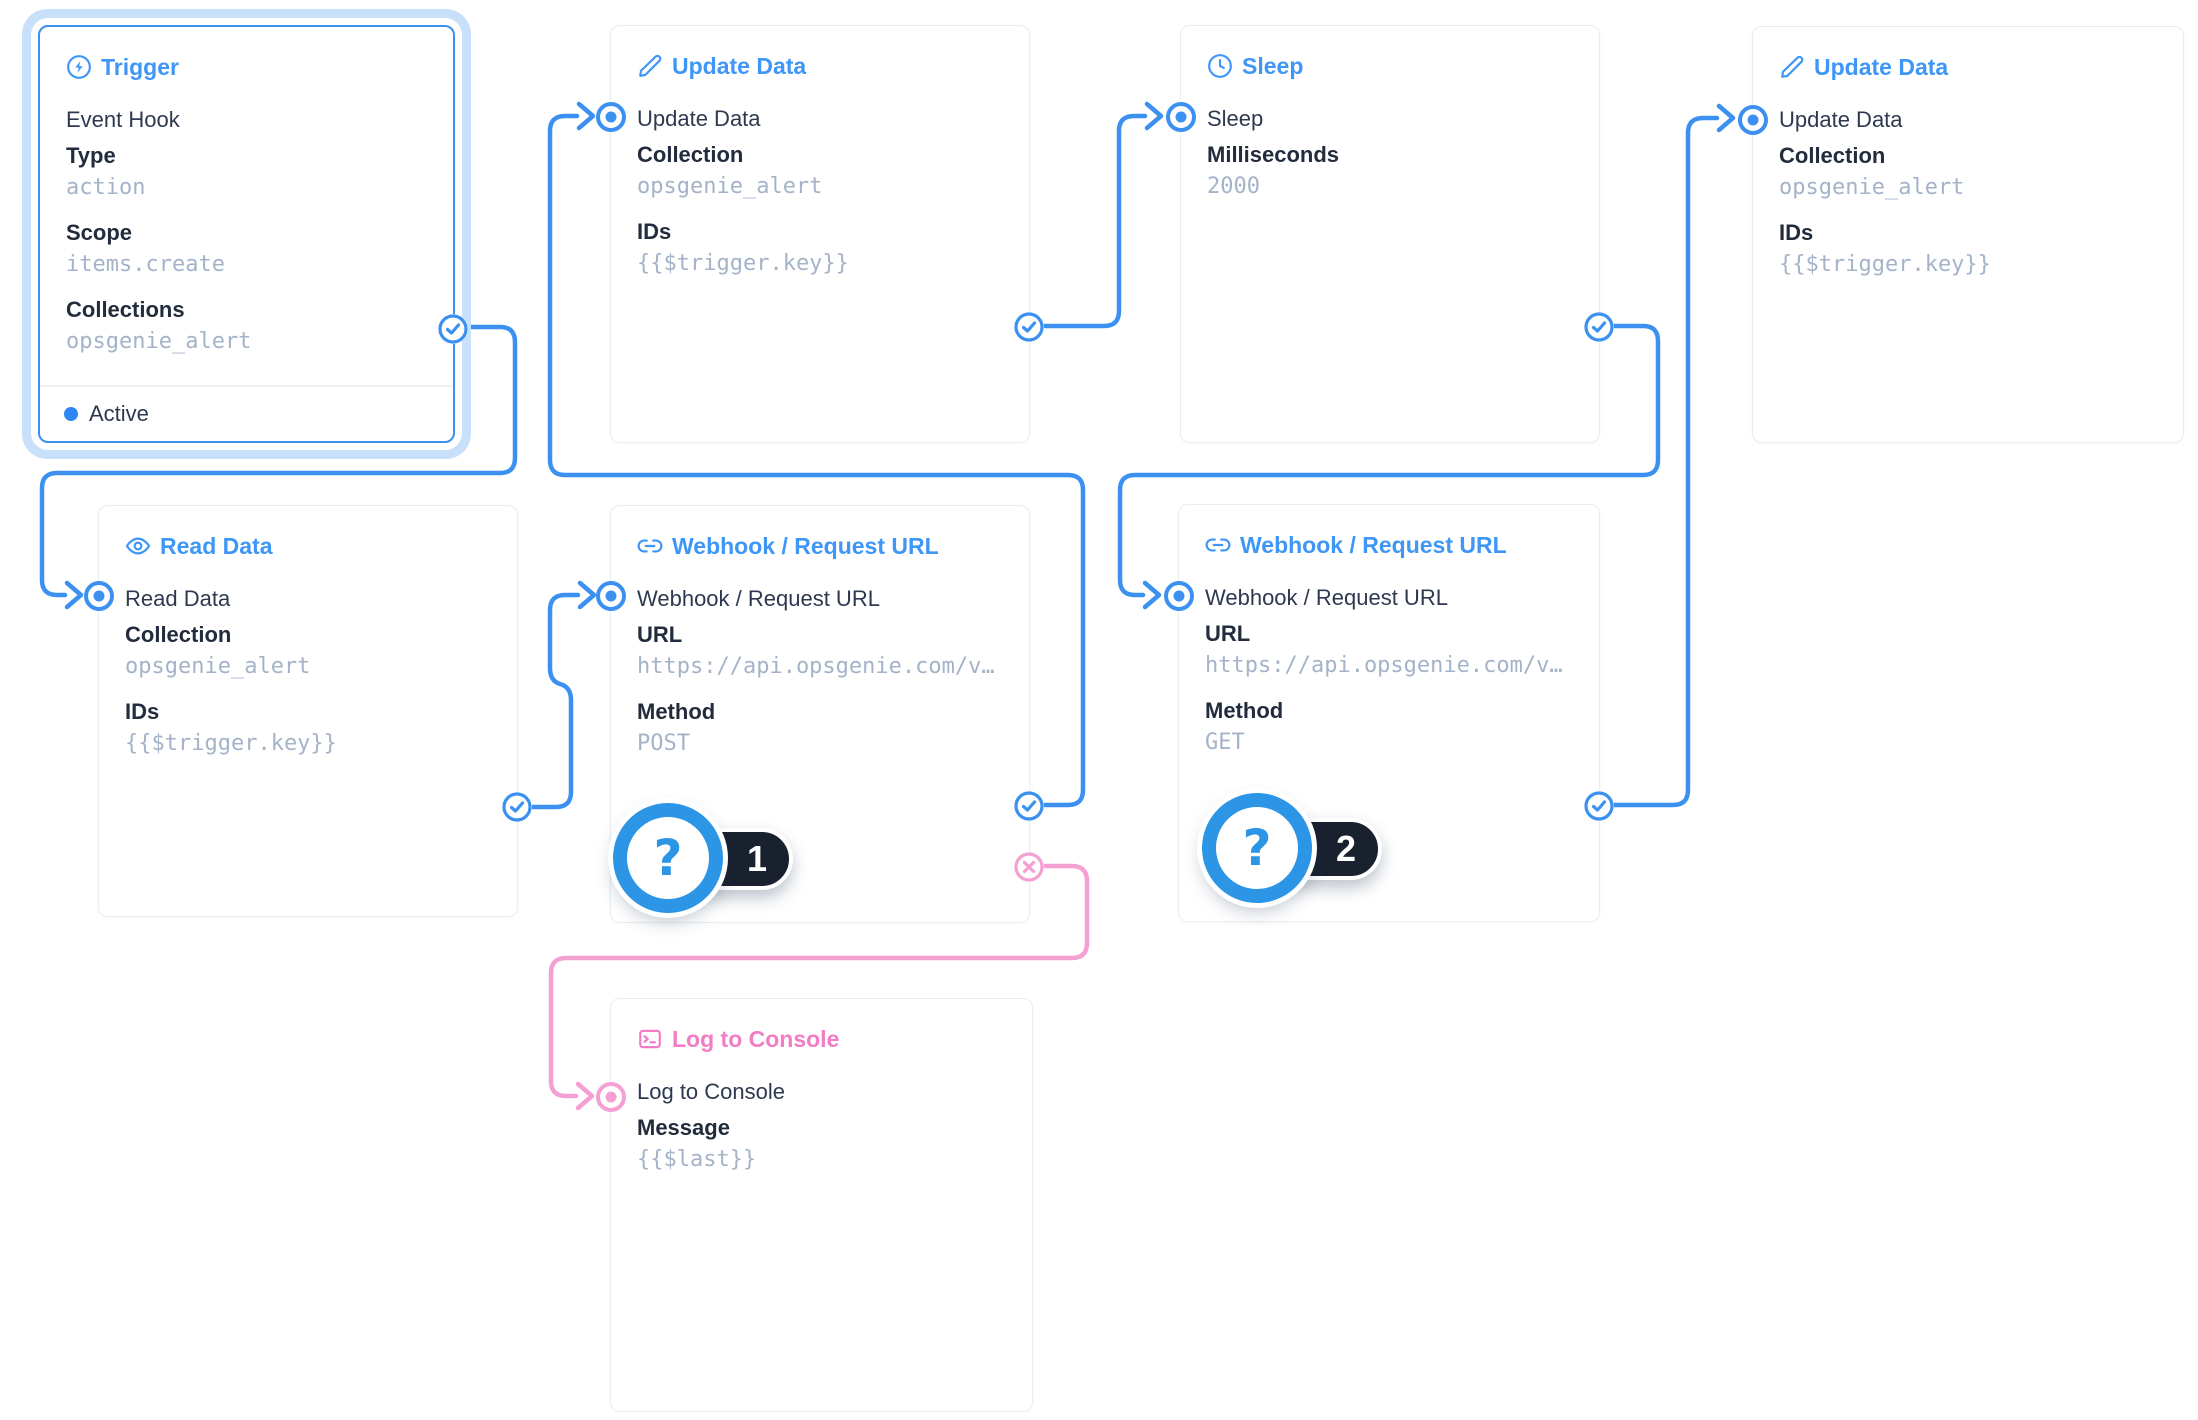 The width and height of the screenshot is (2198, 1420). What do you see at coordinates (650, 1039) in the screenshot?
I see `terminal-icon` at bounding box center [650, 1039].